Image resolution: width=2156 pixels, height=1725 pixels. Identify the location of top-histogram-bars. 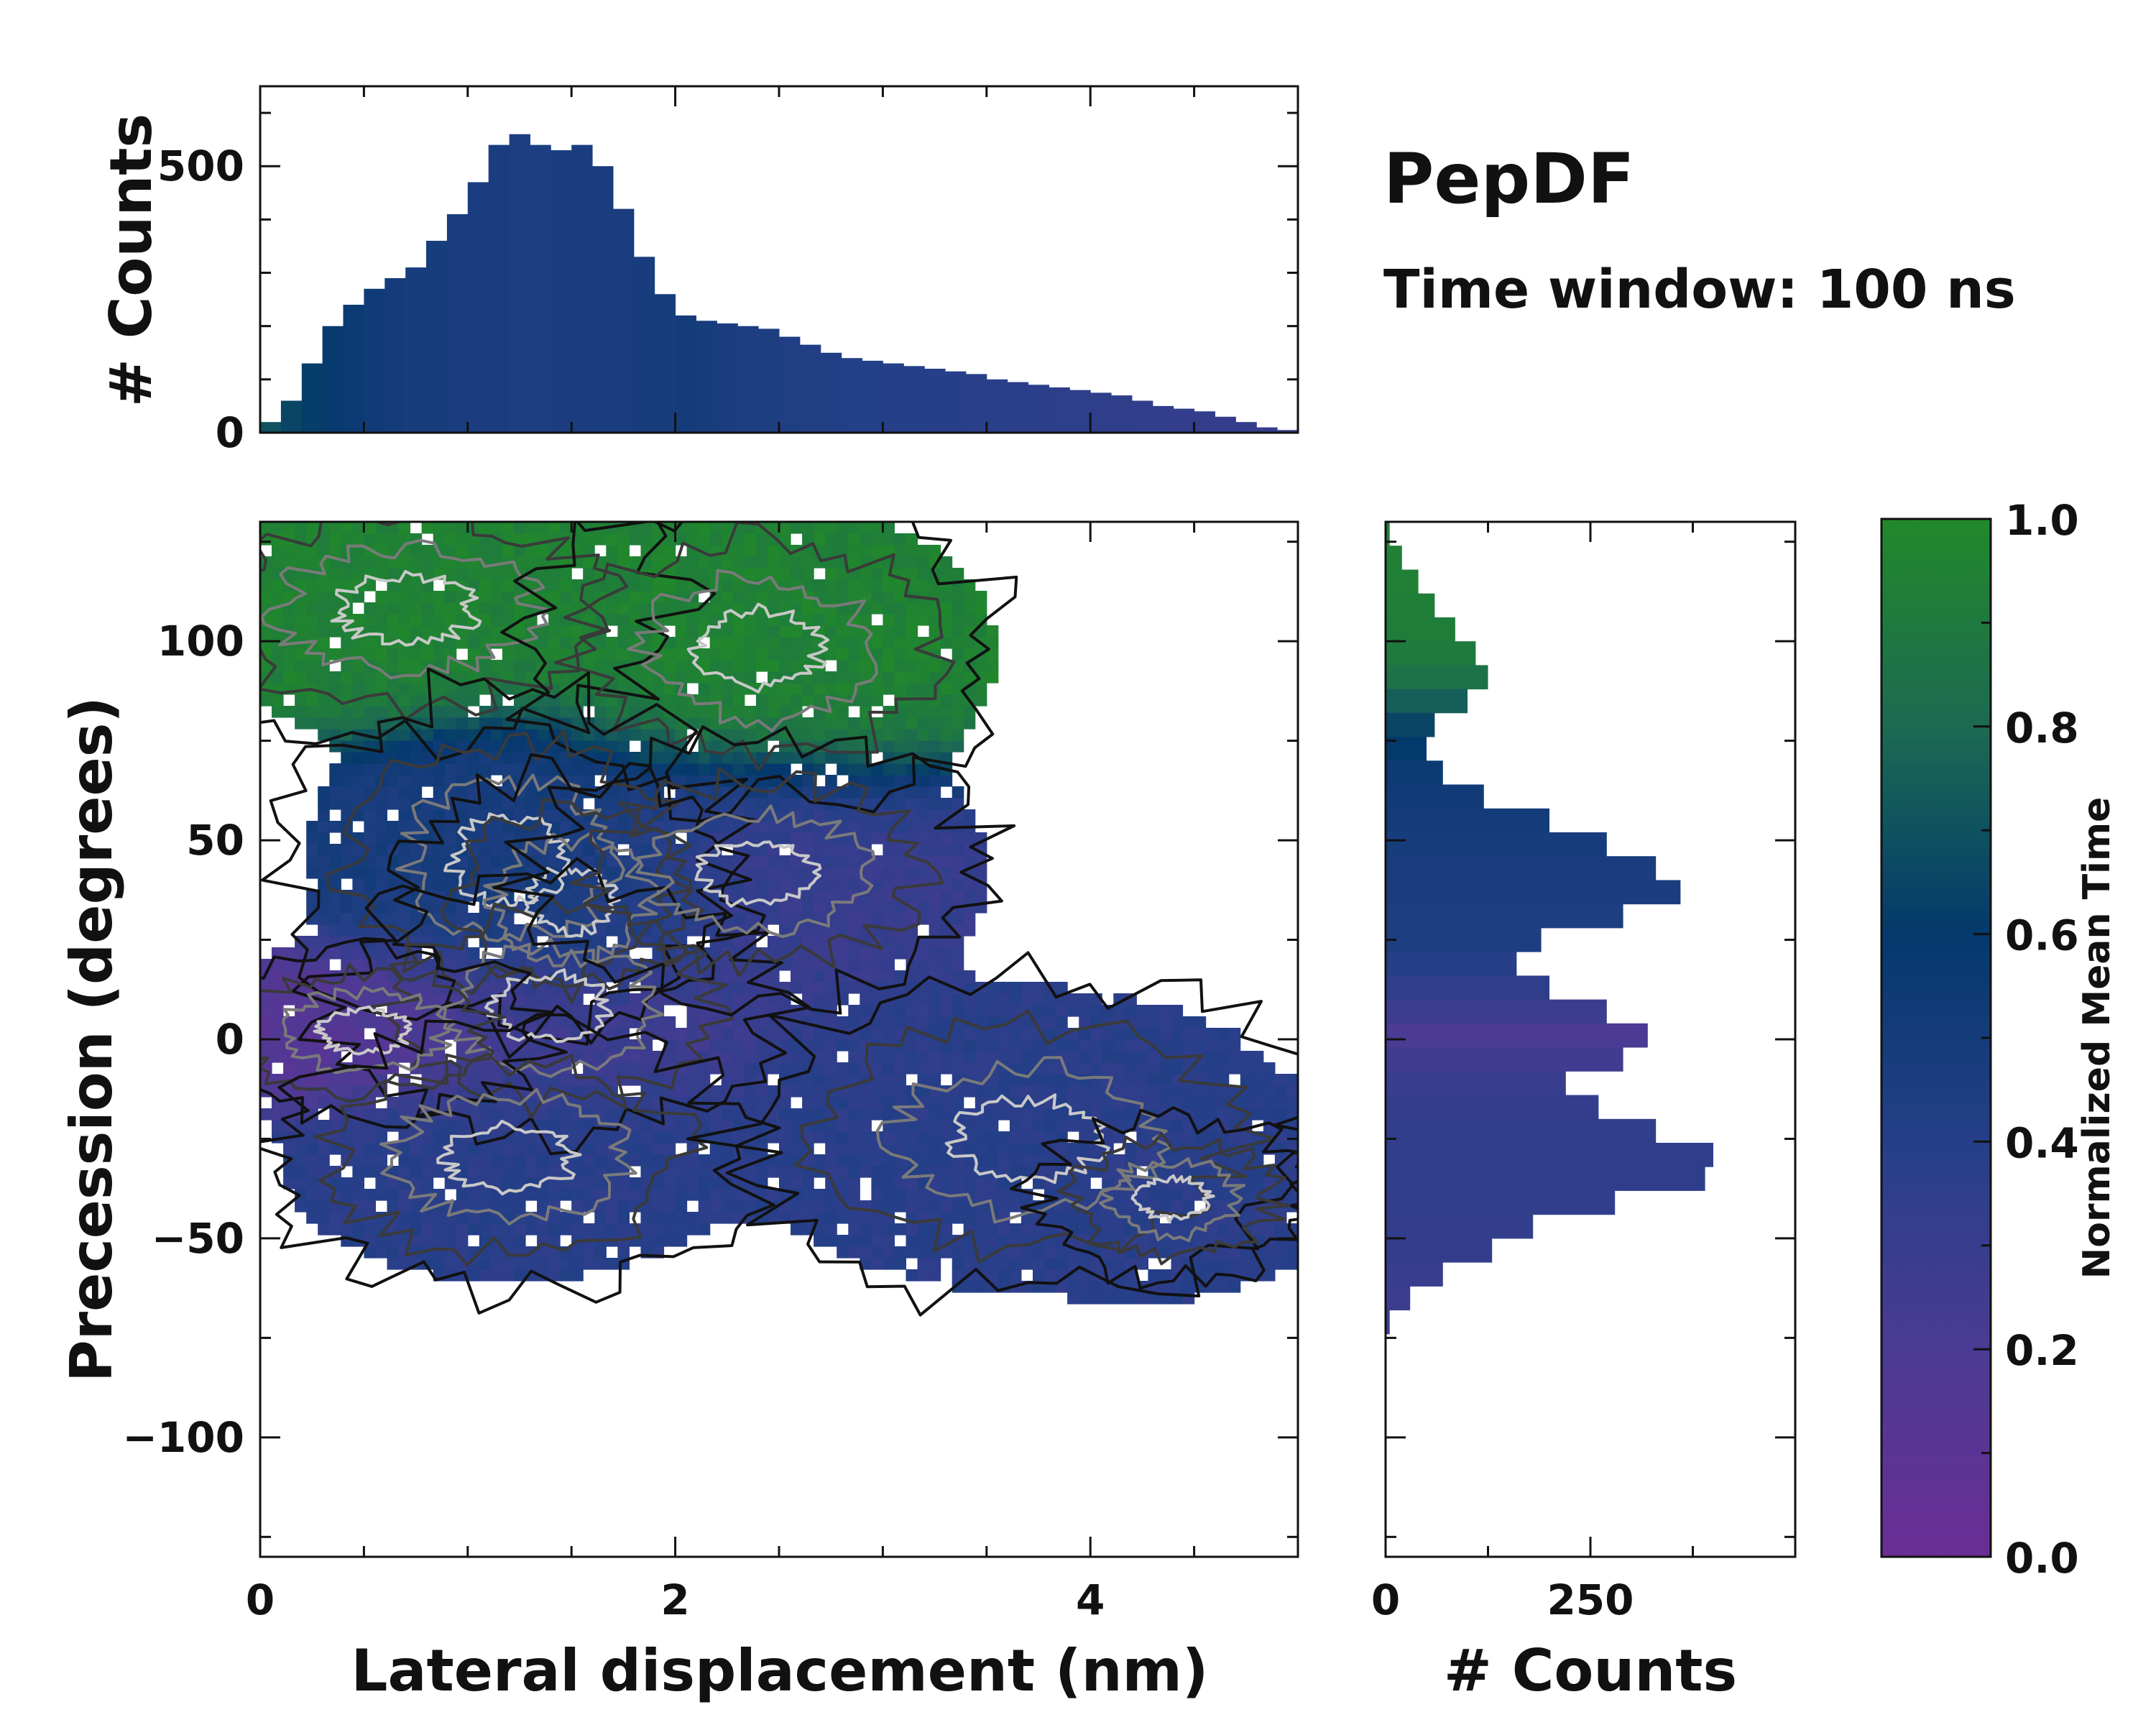
(779, 283).